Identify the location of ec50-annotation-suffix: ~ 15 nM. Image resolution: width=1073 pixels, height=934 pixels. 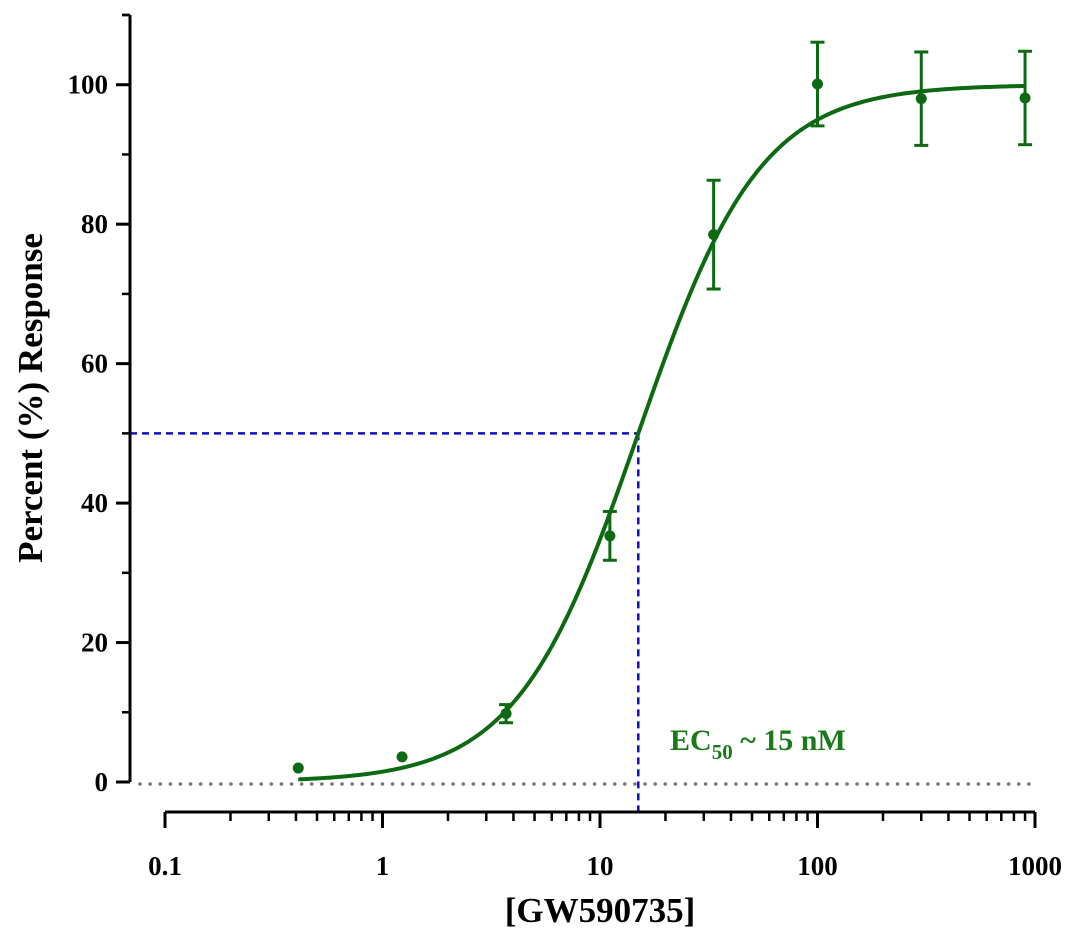
(789, 740).